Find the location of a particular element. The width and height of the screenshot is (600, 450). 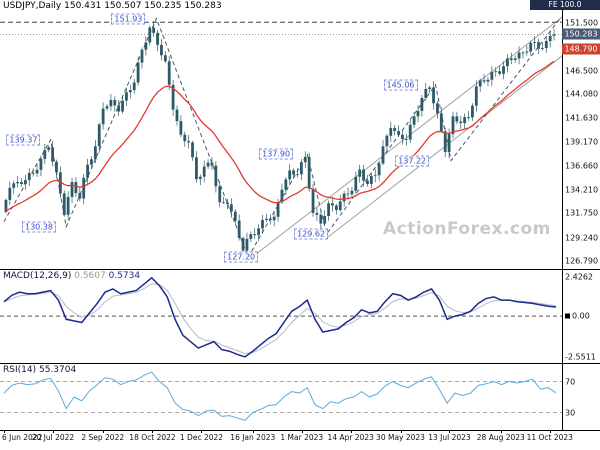

macd-indicator-label: MACD(12,26,9) 0.5607 0.5734 is located at coordinates (71, 276).